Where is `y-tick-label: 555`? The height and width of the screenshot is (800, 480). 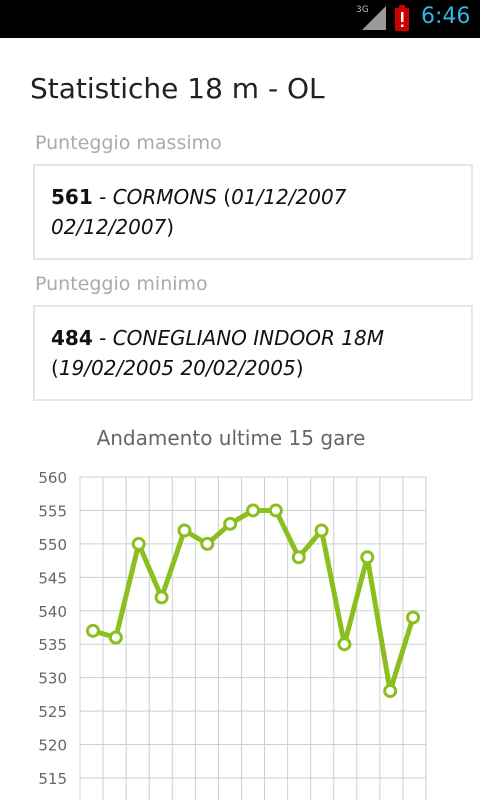 y-tick-label: 555 is located at coordinates (52, 511).